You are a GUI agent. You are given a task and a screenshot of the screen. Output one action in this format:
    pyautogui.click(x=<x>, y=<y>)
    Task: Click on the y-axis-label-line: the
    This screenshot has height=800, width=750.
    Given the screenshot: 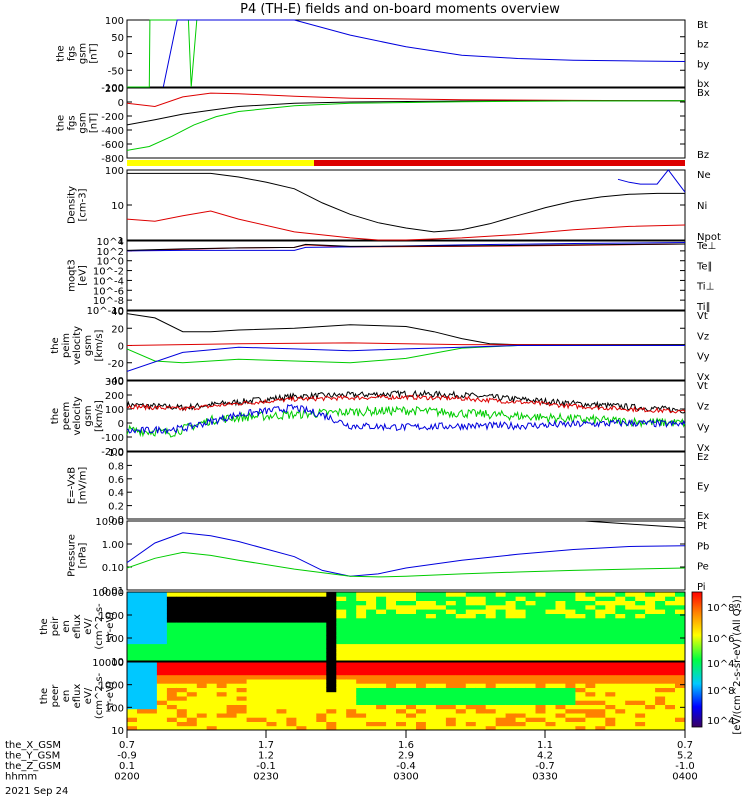 What is the action you would take?
    pyautogui.click(x=44, y=626)
    